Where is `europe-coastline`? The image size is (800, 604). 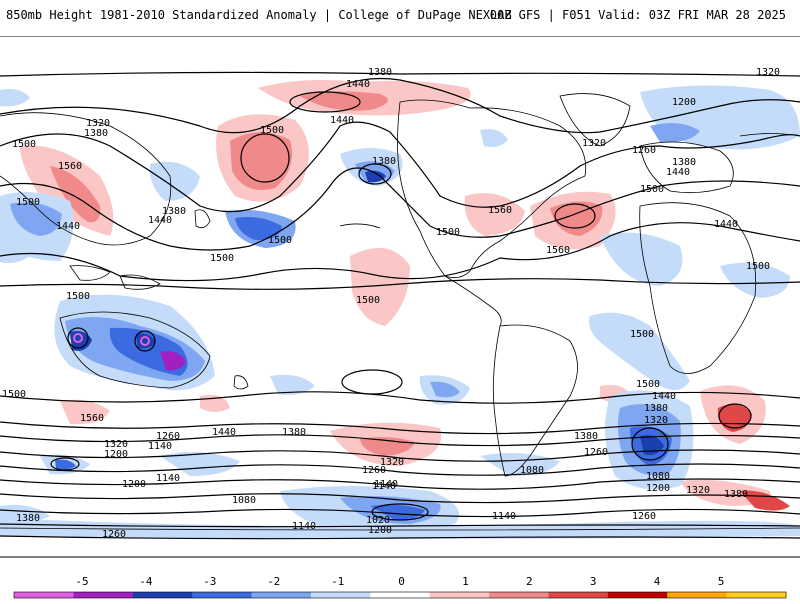 europe-coastline is located at coordinates (686, 167).